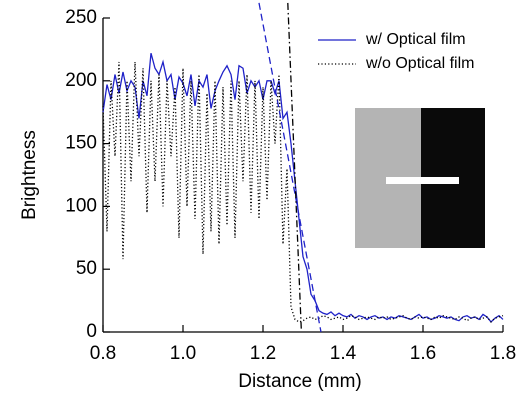 The width and height of the screenshot is (522, 402). I want to click on x-tick-label: 1.2, so click(263, 353).